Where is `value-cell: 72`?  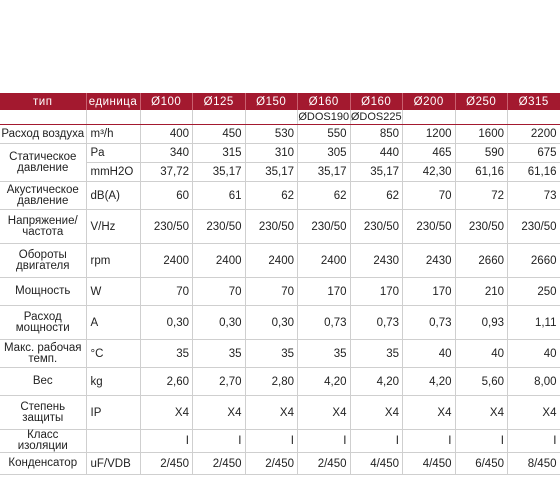 value-cell: 72 is located at coordinates (481, 195).